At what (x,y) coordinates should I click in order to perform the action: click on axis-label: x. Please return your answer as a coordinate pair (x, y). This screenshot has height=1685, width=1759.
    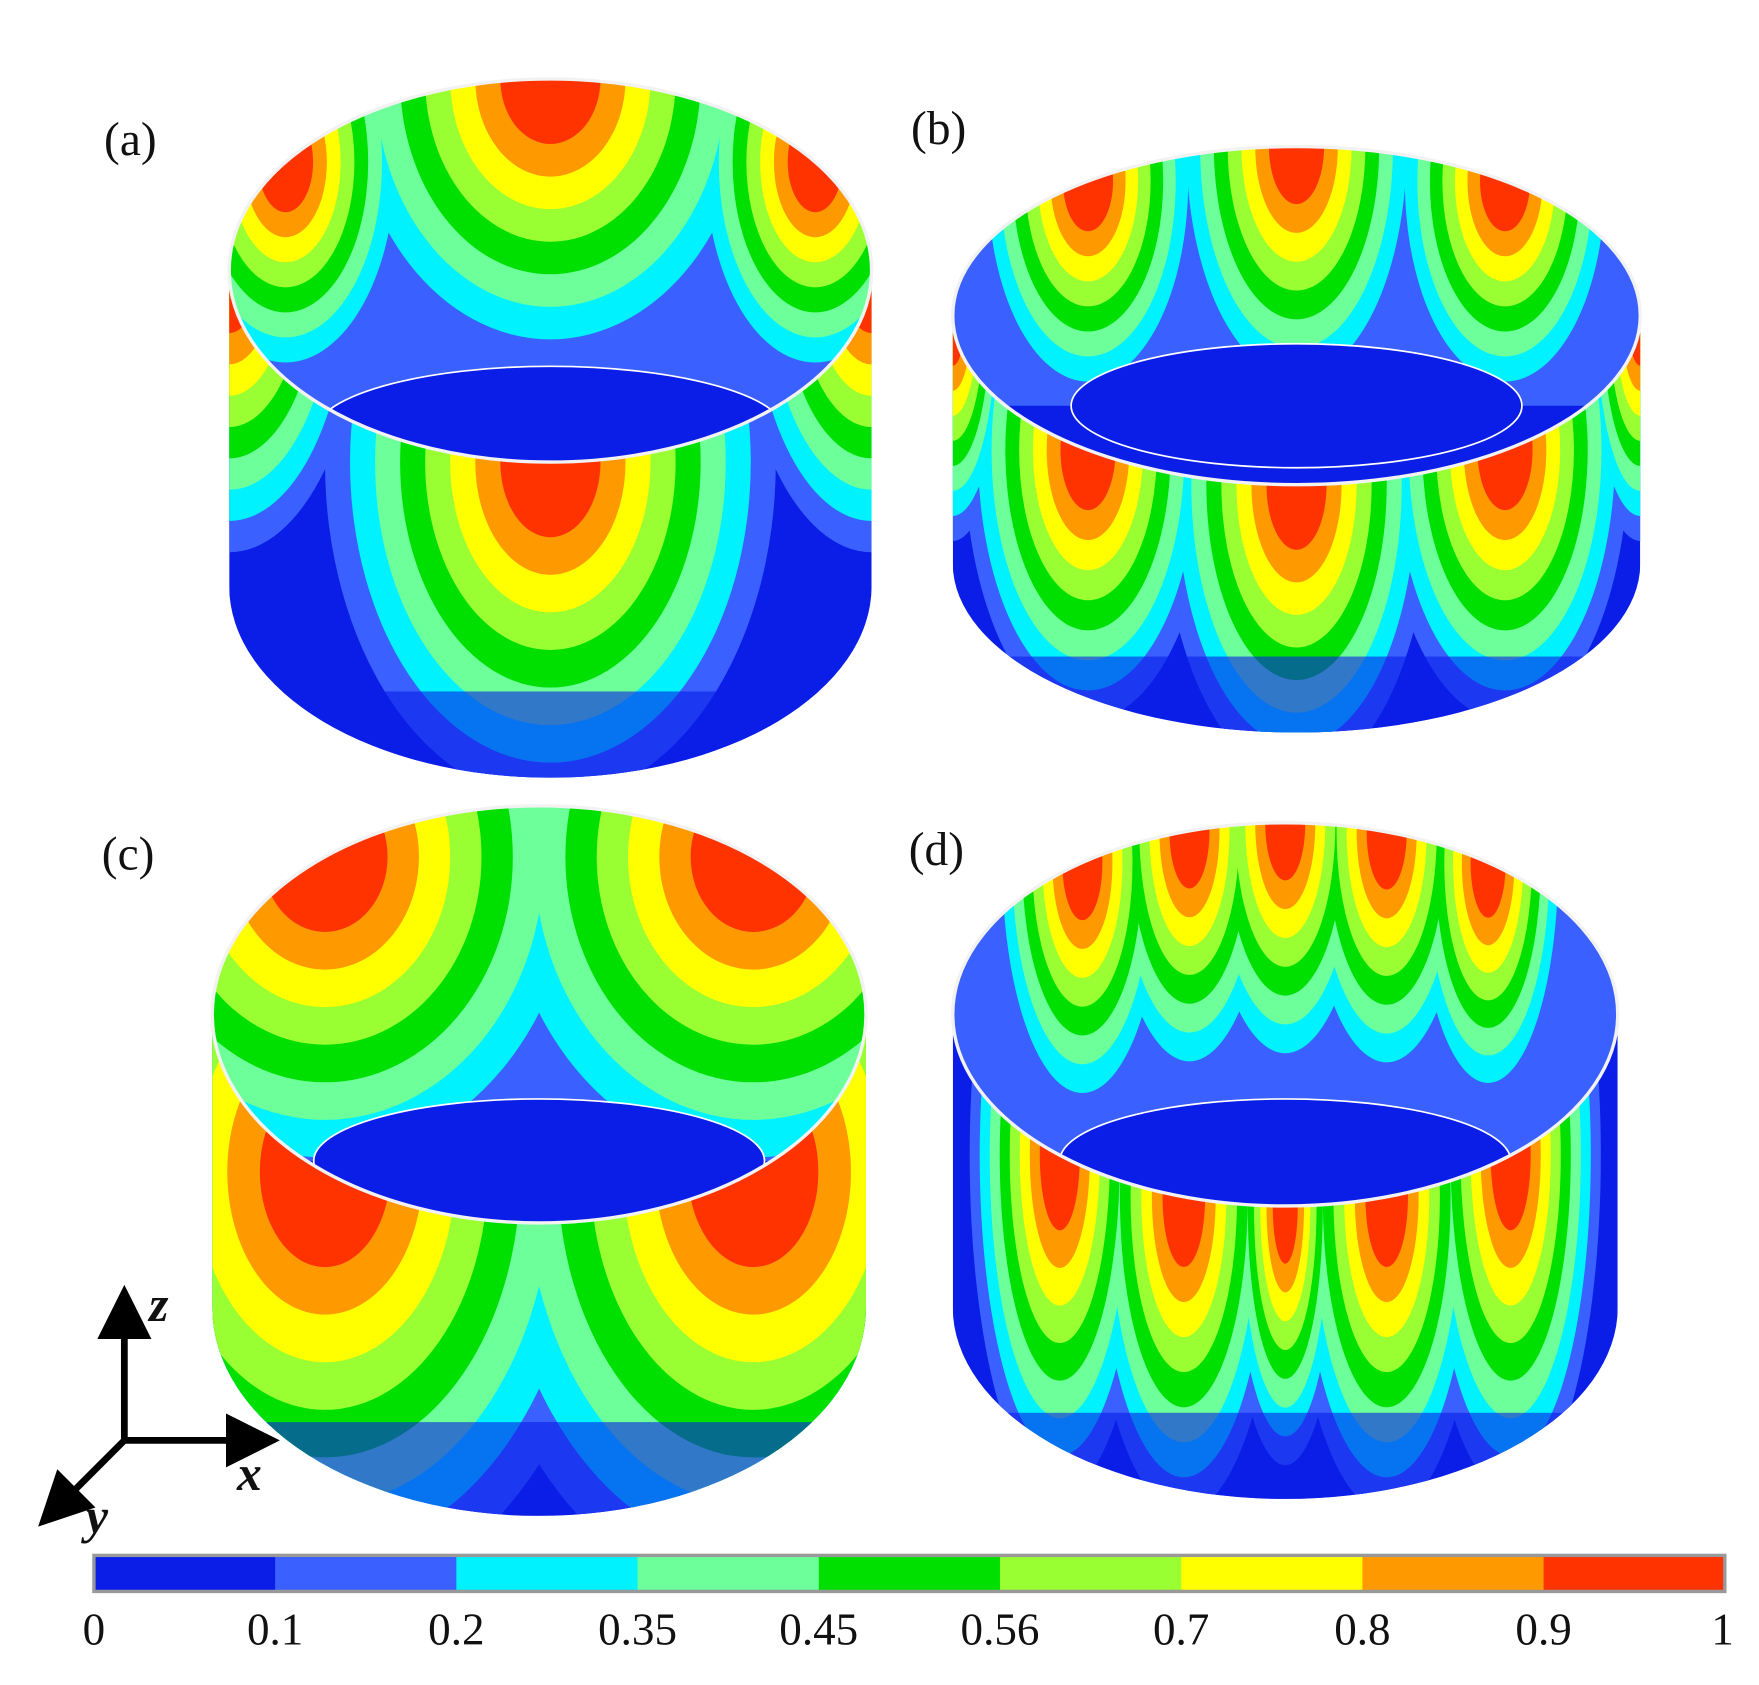
    Looking at the image, I should click on (249, 1473).